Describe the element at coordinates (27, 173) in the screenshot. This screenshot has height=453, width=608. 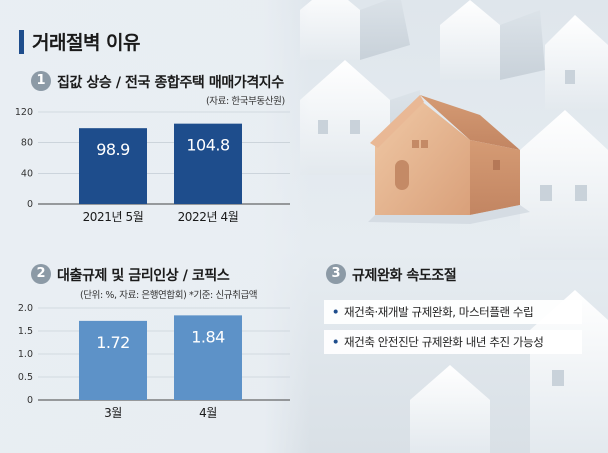
I see `y-tick-label: 40` at that location.